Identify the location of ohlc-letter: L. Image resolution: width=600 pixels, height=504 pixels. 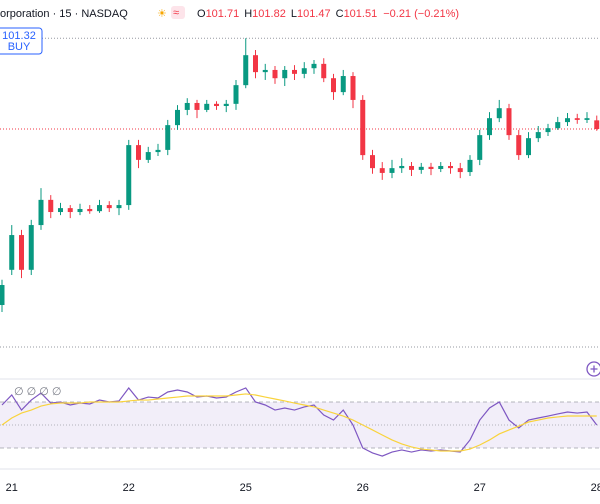
(294, 14).